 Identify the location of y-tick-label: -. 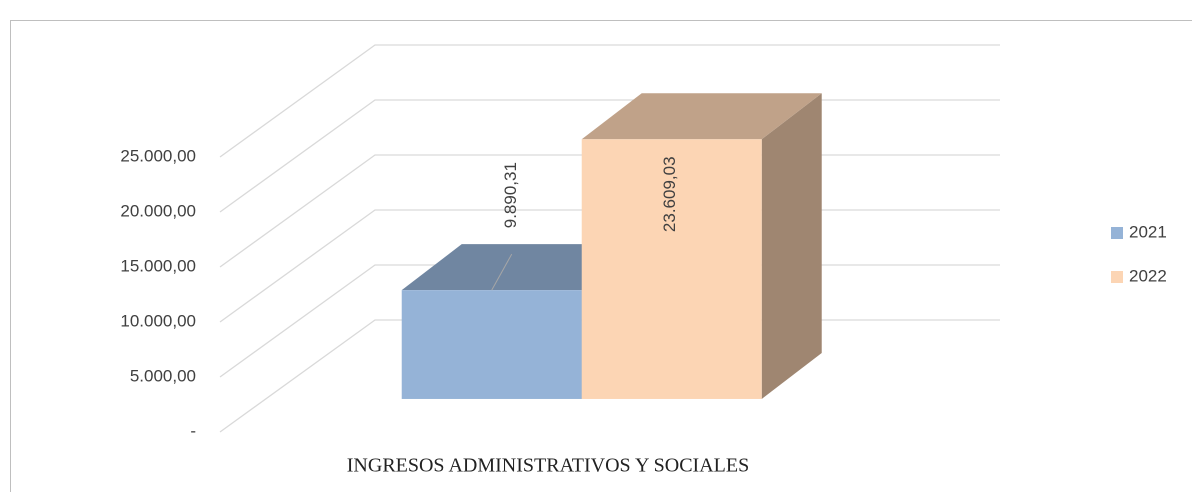
(193, 430).